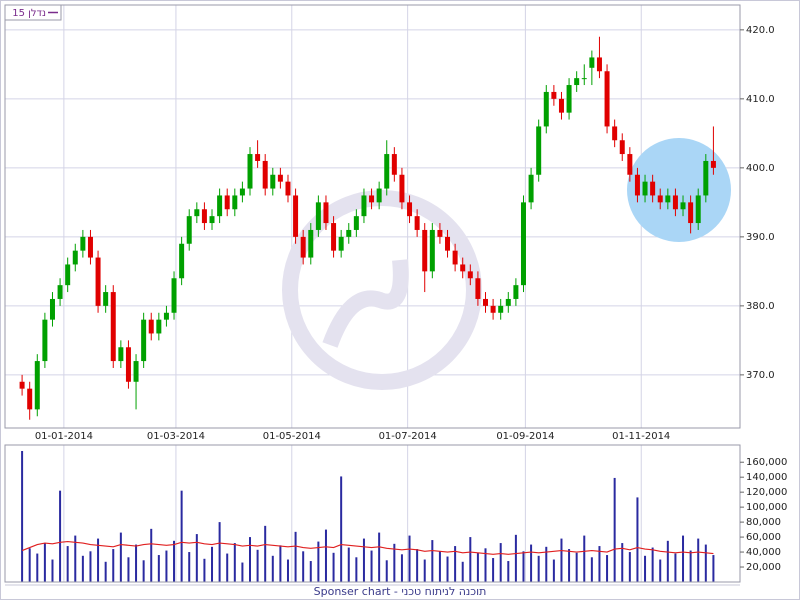  What do you see at coordinates (29, 13) in the screenshot?
I see `legend-label: נדלן 15` at bounding box center [29, 13].